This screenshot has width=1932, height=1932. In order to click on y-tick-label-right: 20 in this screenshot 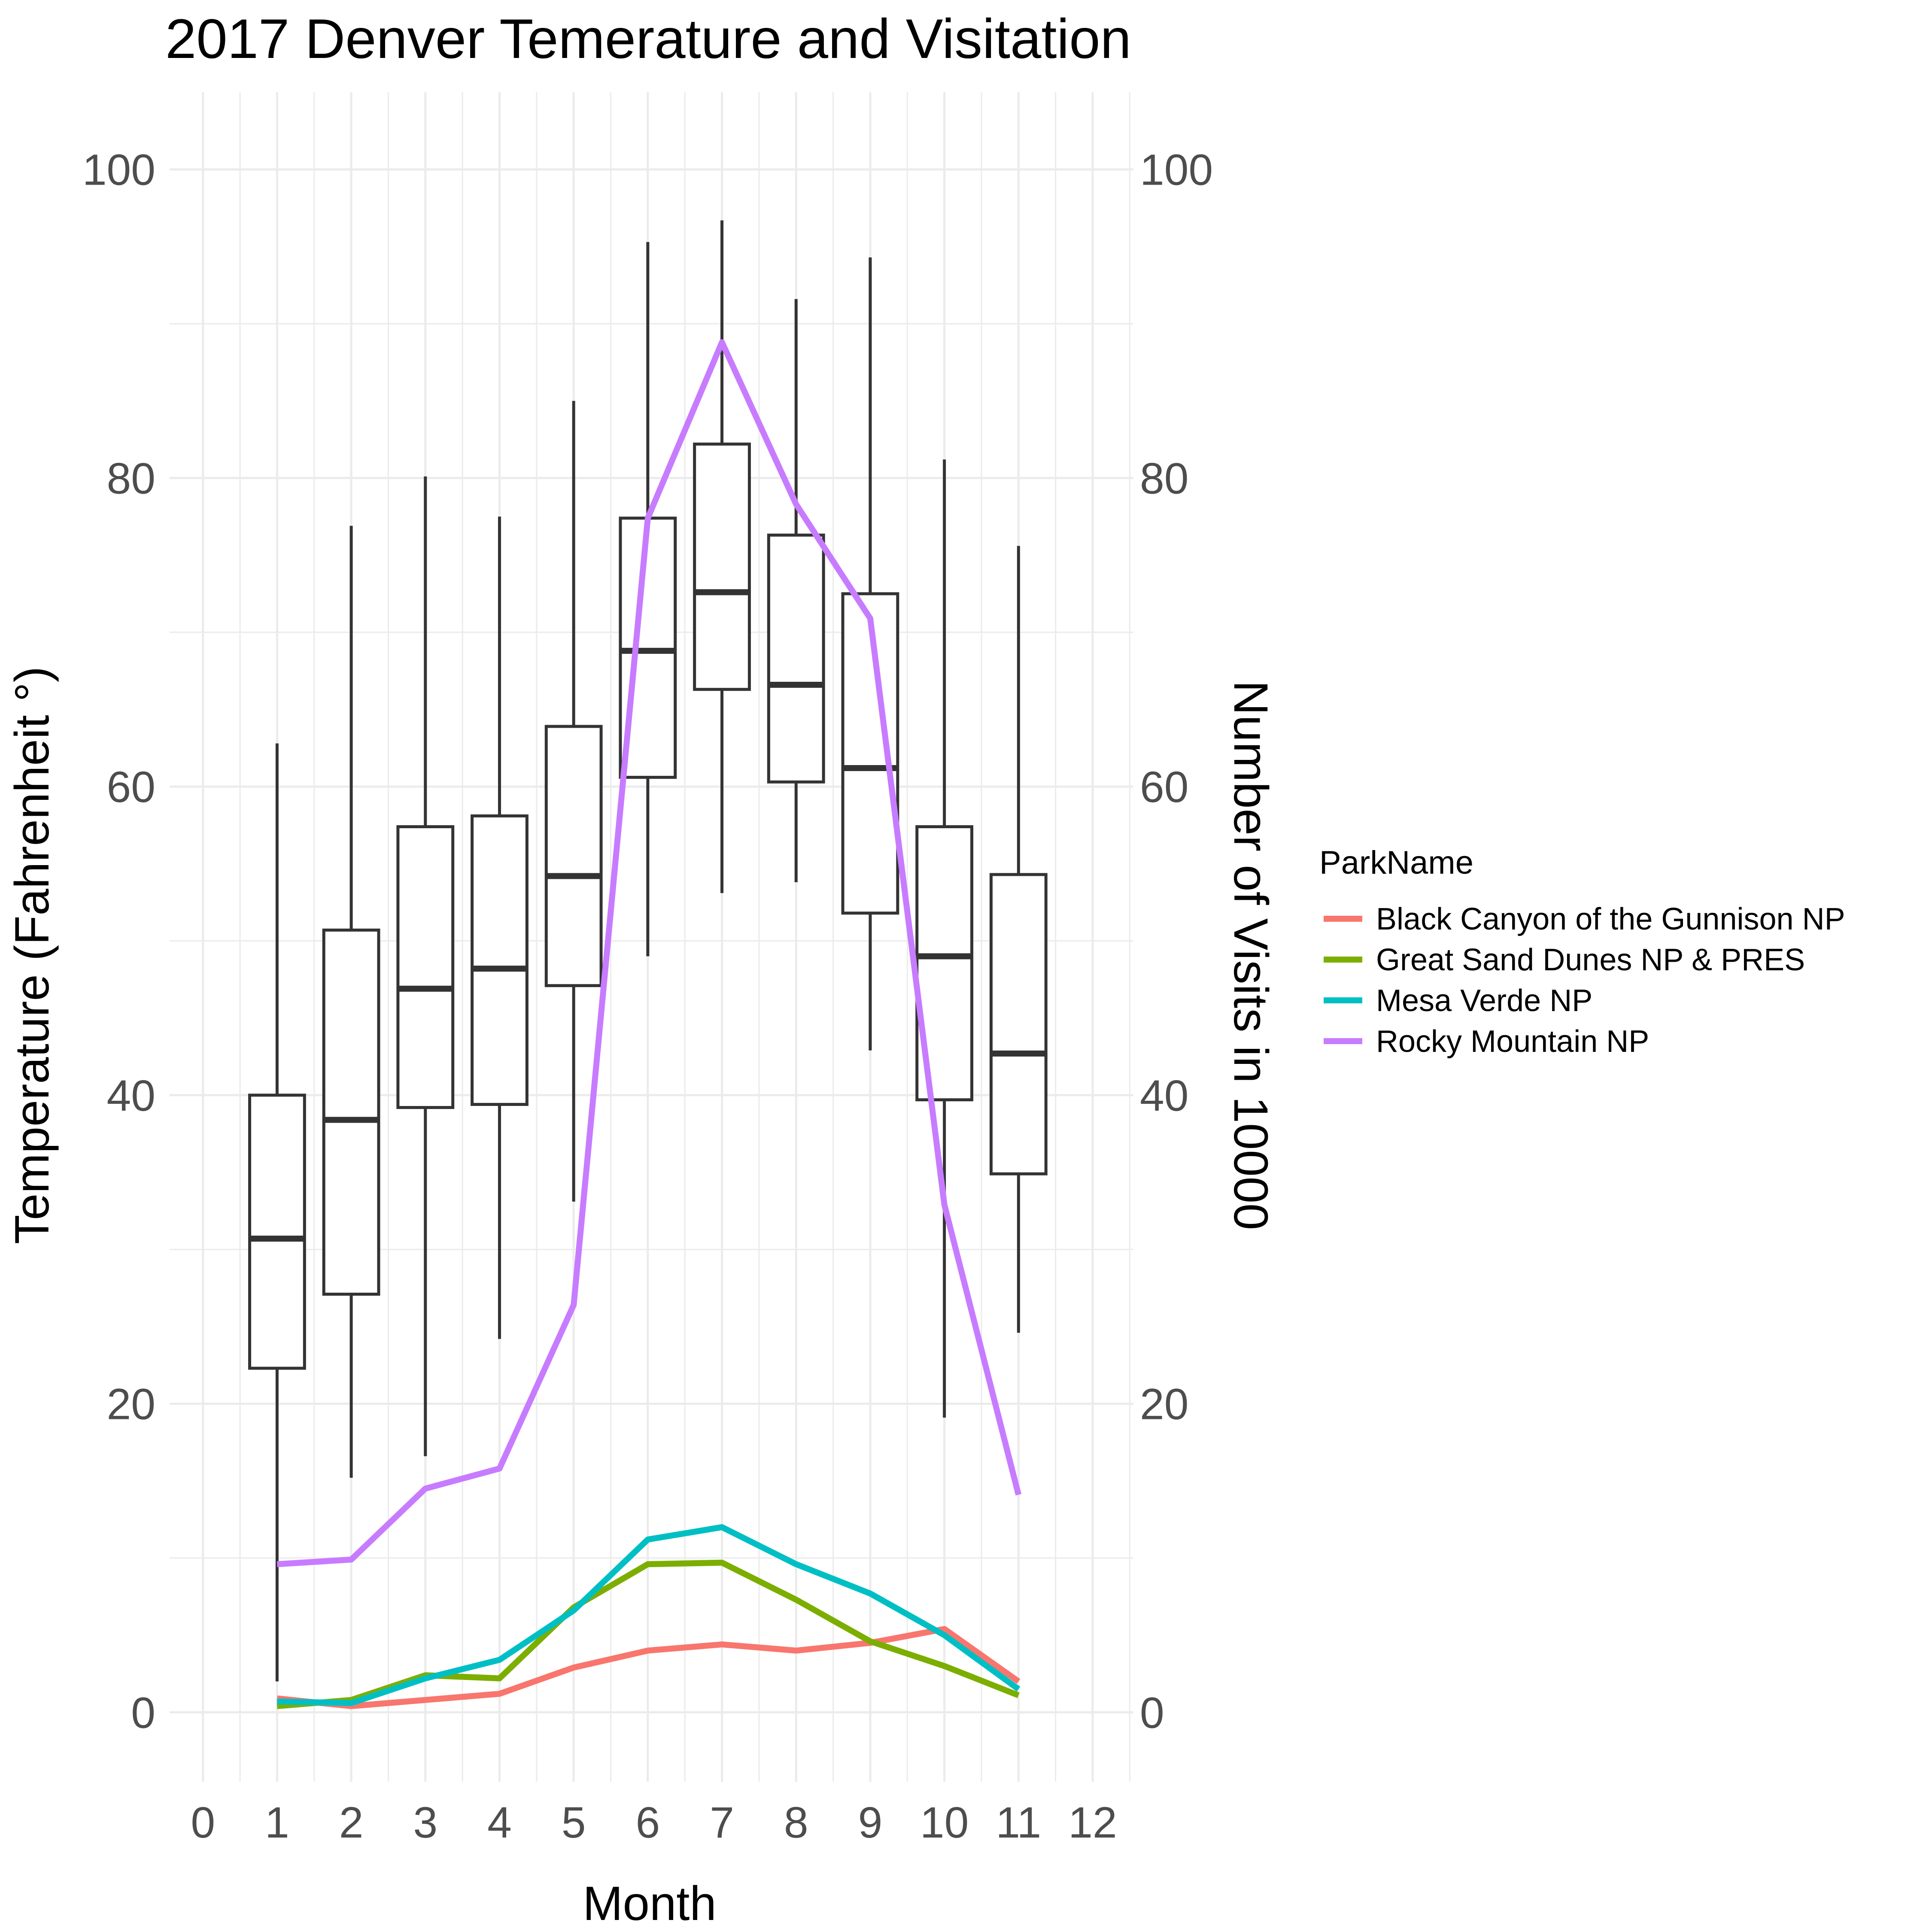, I will do `click(1164, 1404)`.